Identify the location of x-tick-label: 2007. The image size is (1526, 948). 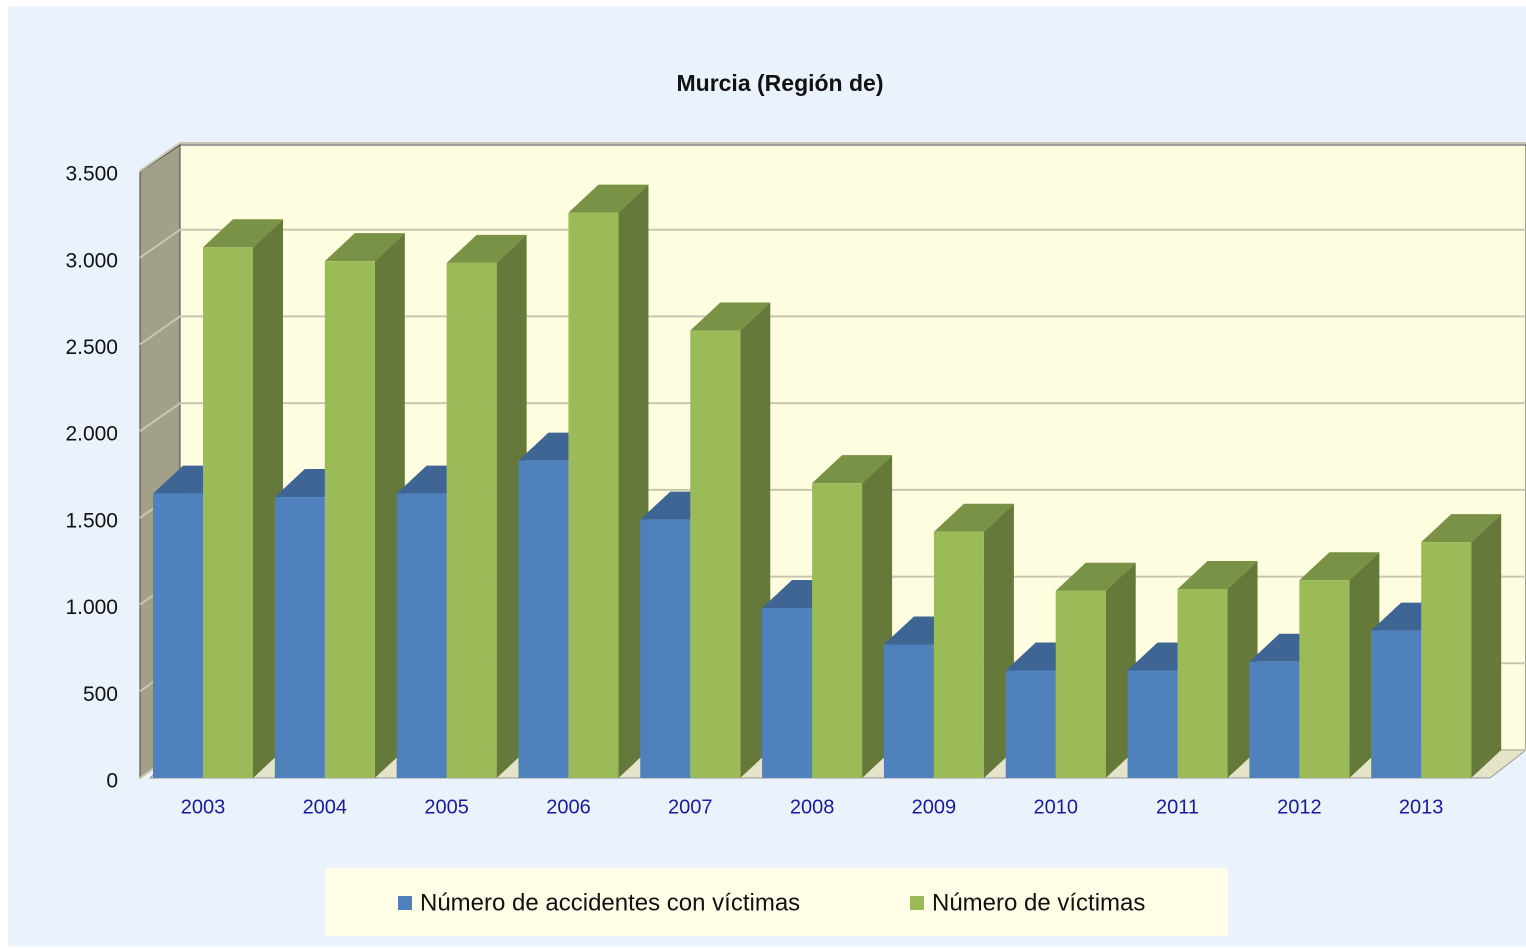
(690, 807).